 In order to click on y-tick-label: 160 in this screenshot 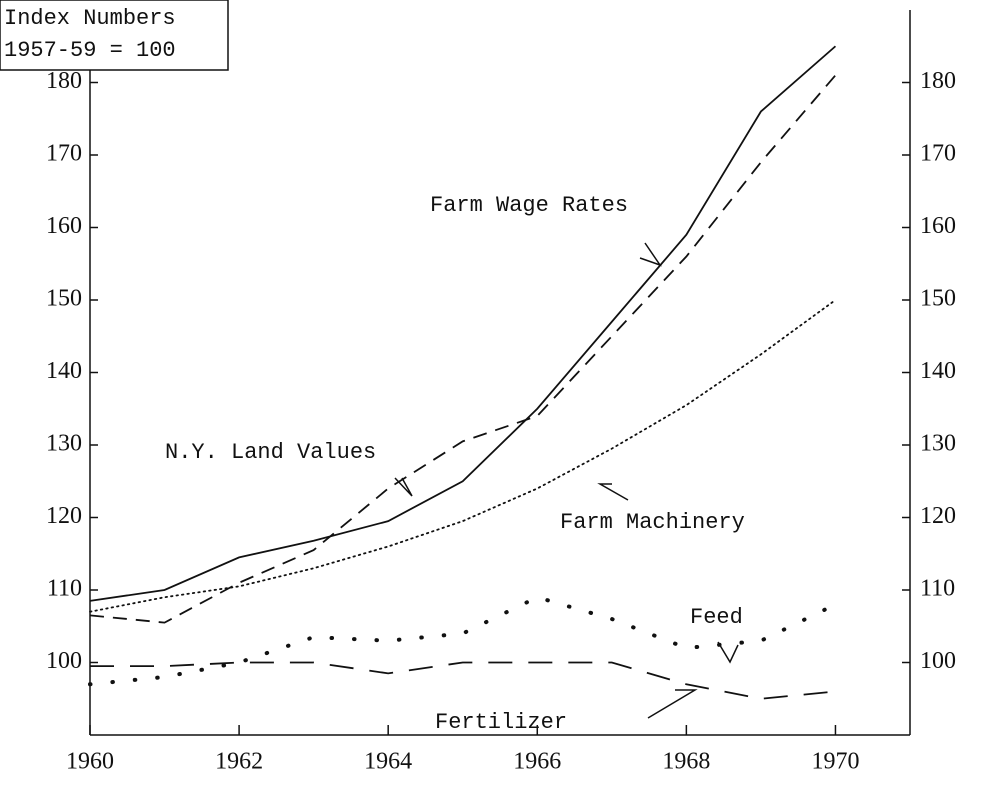, I will do `click(64, 226)`.